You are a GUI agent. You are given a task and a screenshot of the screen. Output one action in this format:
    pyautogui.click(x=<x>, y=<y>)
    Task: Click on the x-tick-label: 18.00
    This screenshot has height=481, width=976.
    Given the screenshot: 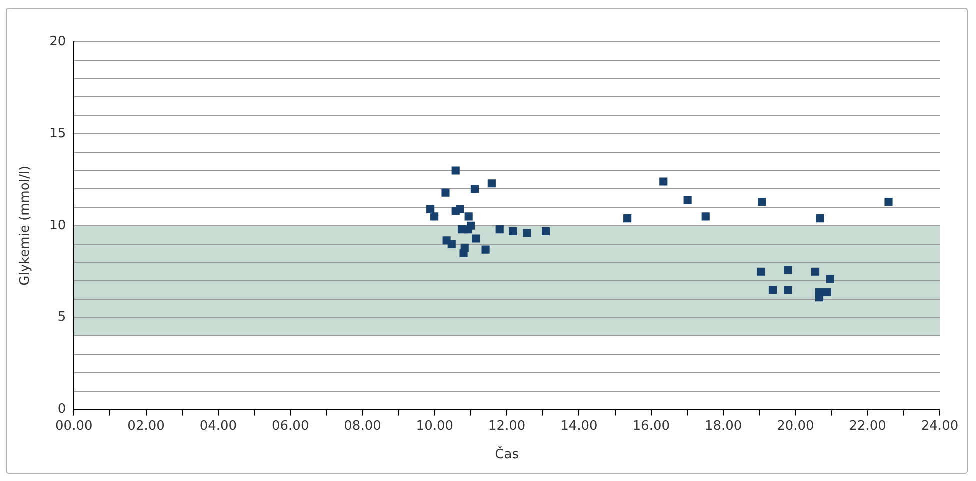 What is the action you would take?
    pyautogui.click(x=723, y=426)
    